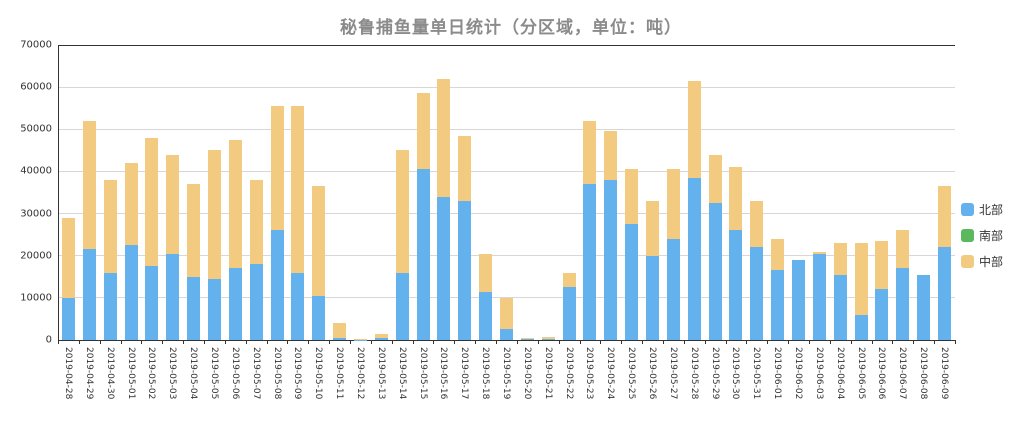 The height and width of the screenshot is (437, 1022). What do you see at coordinates (506, 129) in the screenshot?
I see `gridline` at bounding box center [506, 129].